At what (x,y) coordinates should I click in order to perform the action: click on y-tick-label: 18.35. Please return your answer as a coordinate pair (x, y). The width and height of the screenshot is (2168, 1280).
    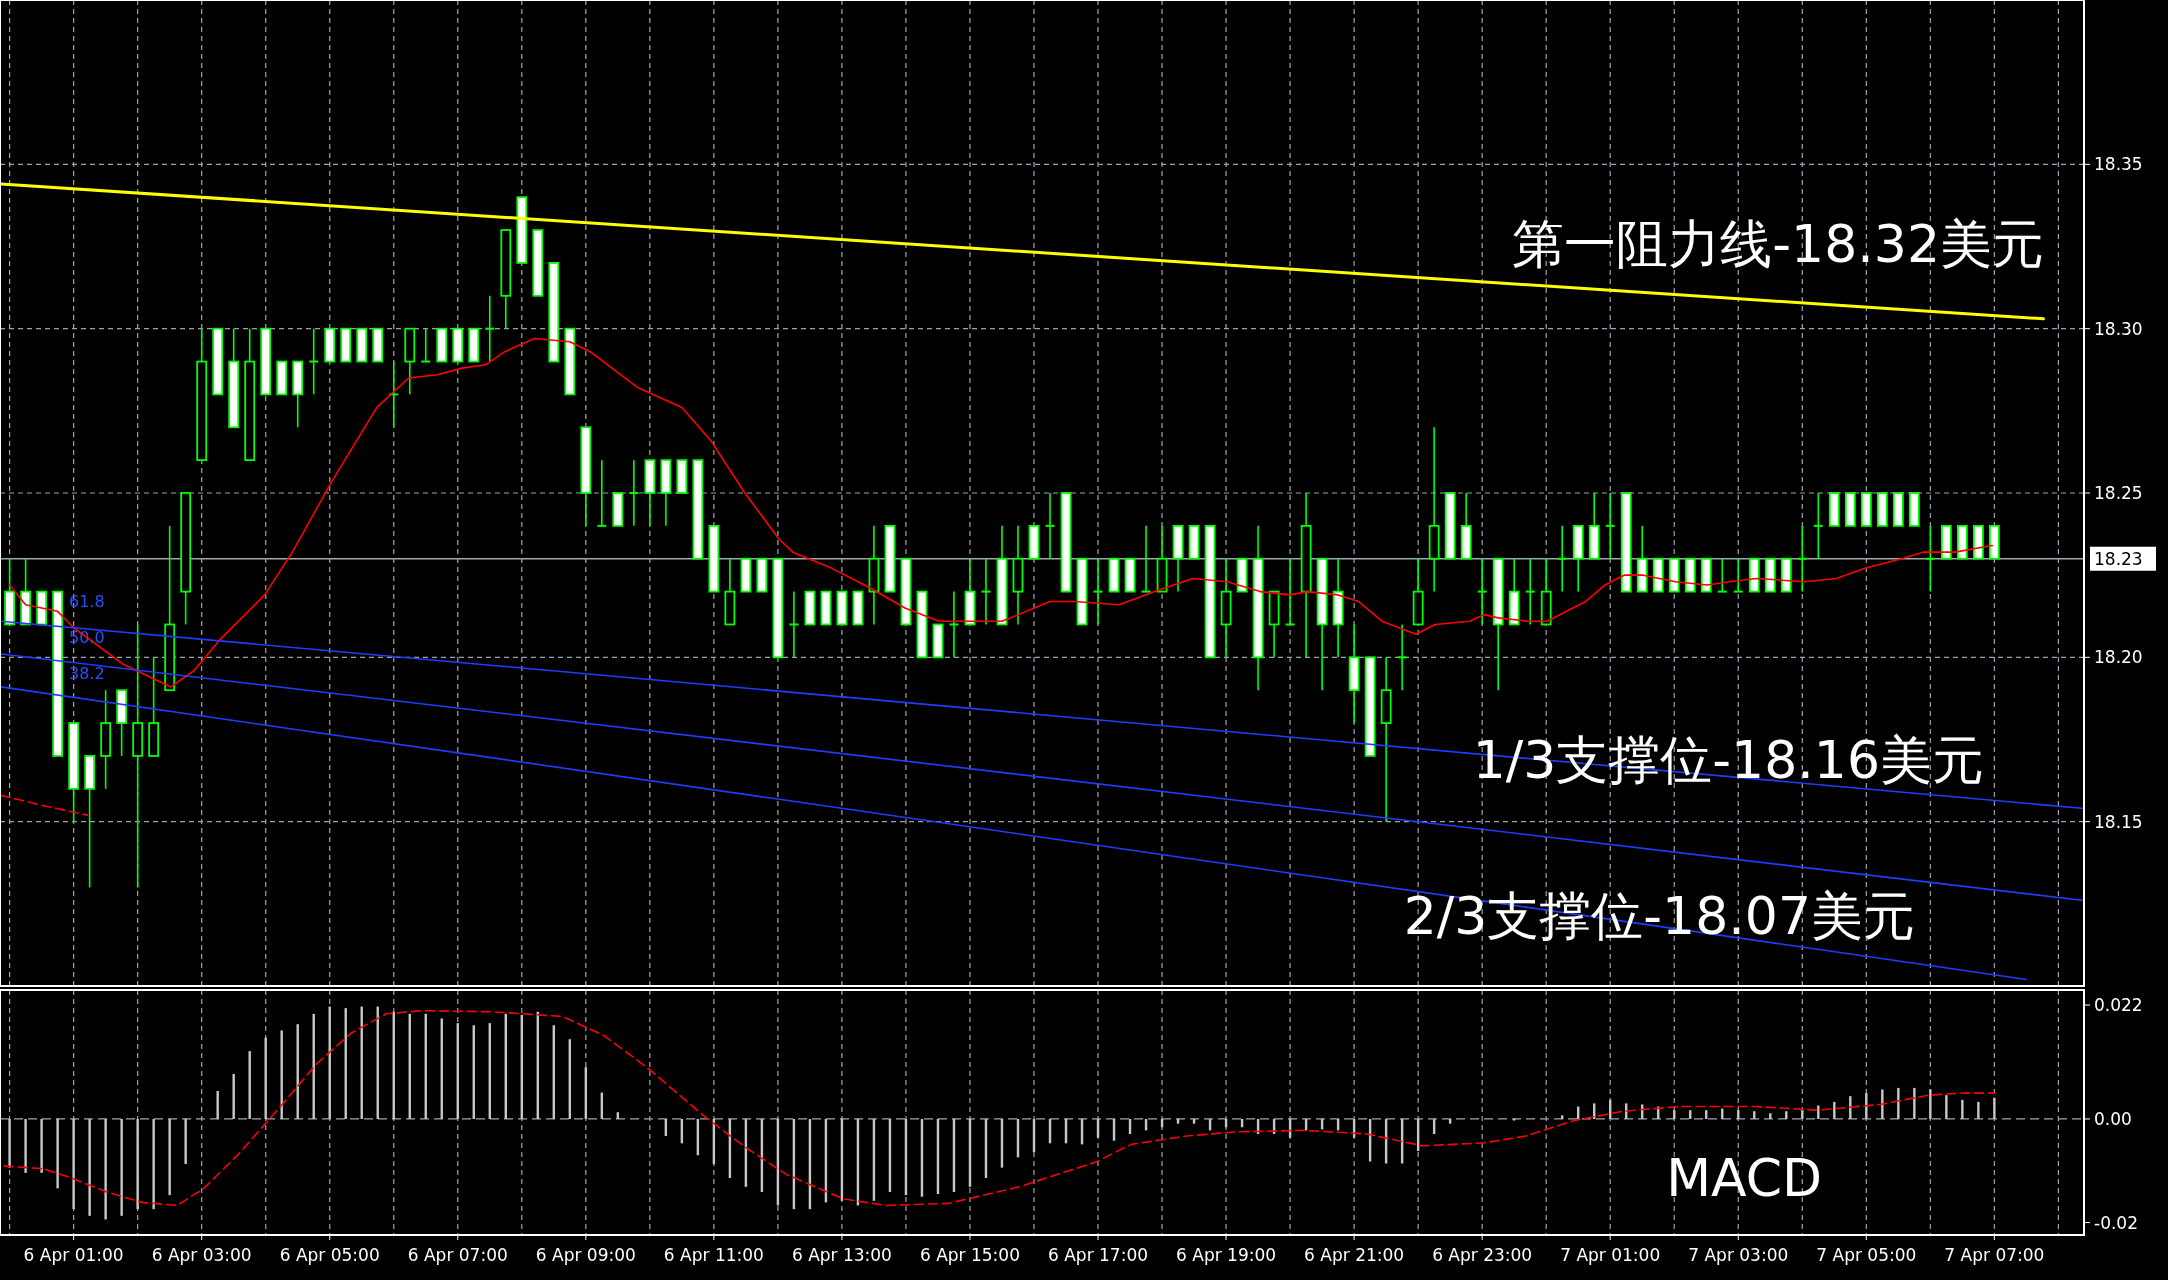
    Looking at the image, I should click on (2118, 164).